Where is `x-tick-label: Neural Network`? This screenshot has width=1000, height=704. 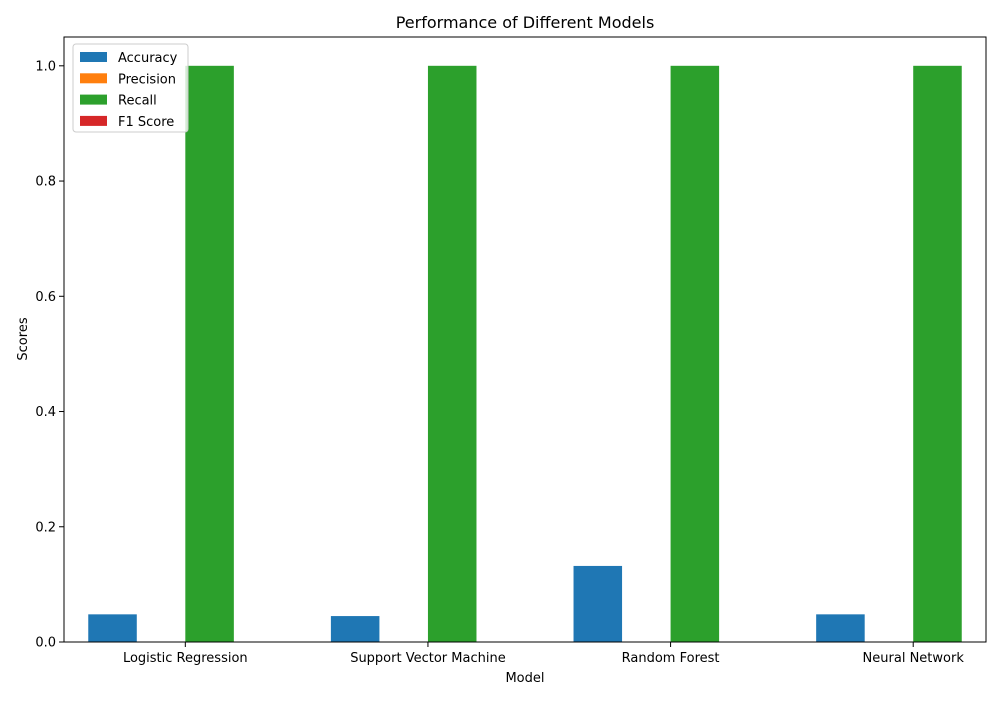
x-tick-label: Neural Network is located at coordinates (914, 658).